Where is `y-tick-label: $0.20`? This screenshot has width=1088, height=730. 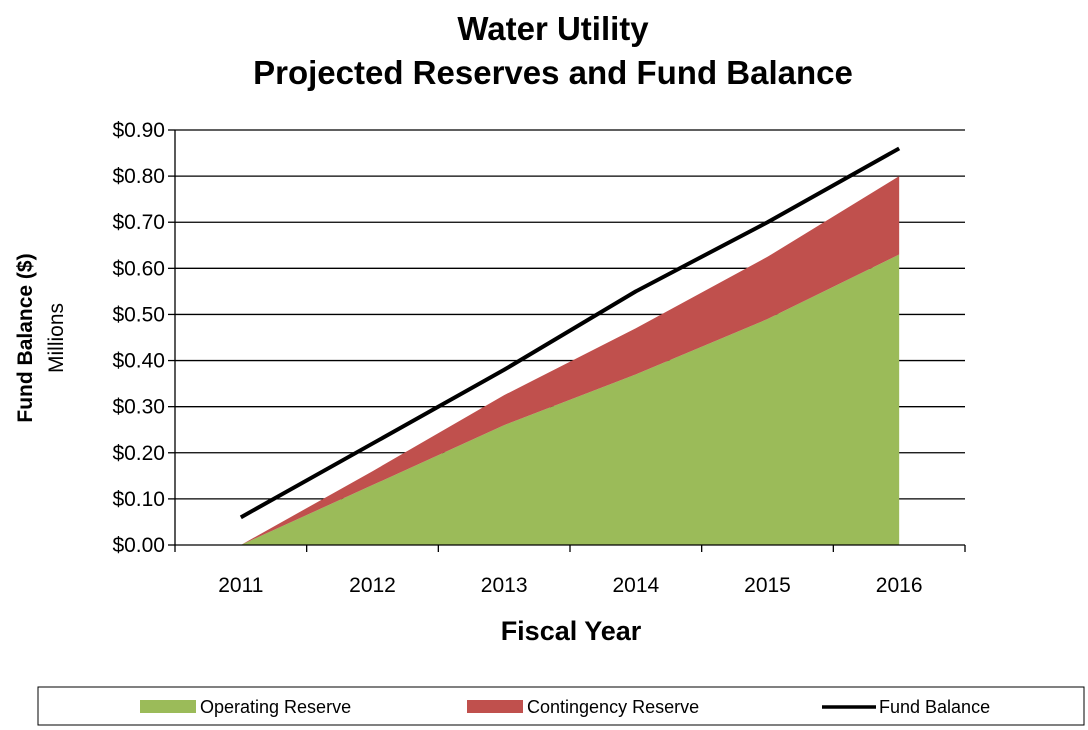 y-tick-label: $0.20 is located at coordinates (138, 453).